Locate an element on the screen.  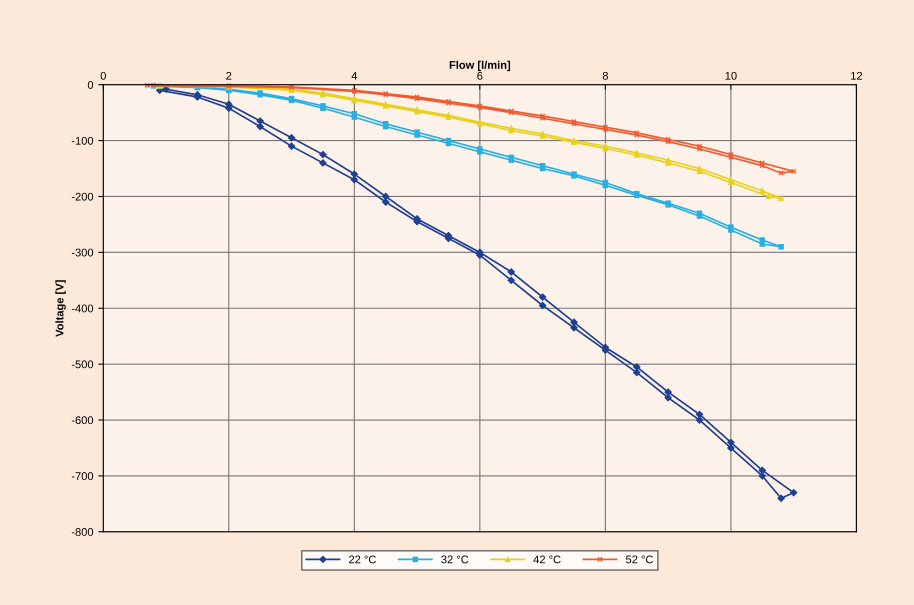
legend-label: 42 °C is located at coordinates (547, 560).